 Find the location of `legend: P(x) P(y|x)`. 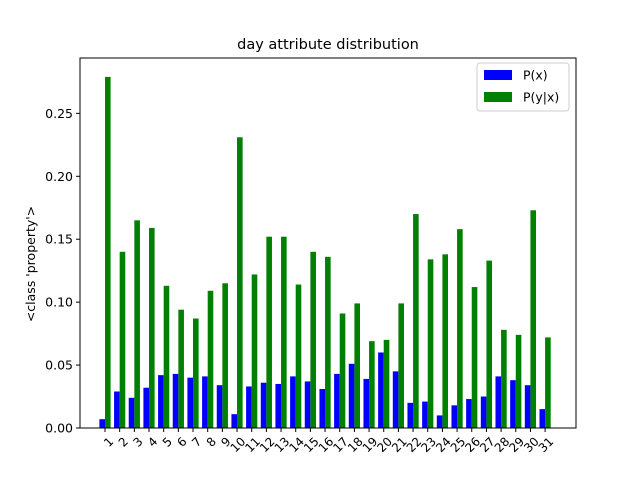

legend: P(x) P(y|x) is located at coordinates (523, 87).